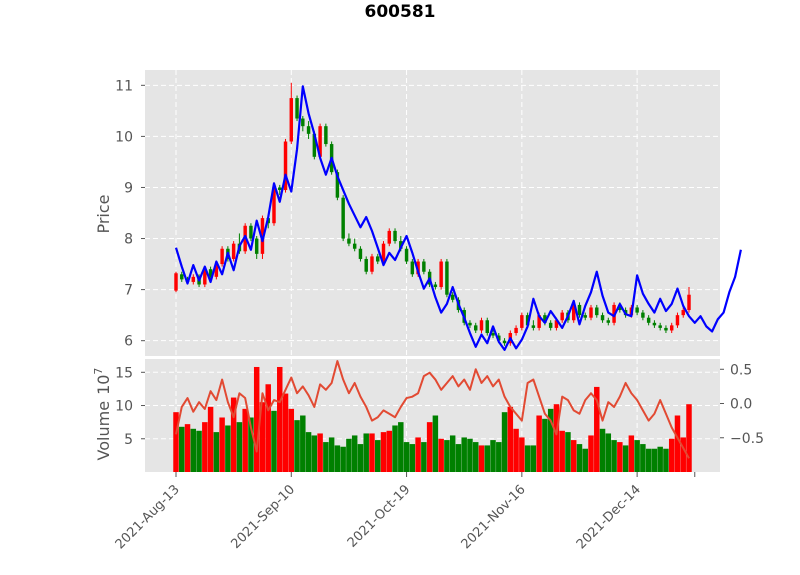 The width and height of the screenshot is (800, 575). Describe the element at coordinates (494, 517) in the screenshot. I see `date-tick-label: 2021-Nov-16` at that location.